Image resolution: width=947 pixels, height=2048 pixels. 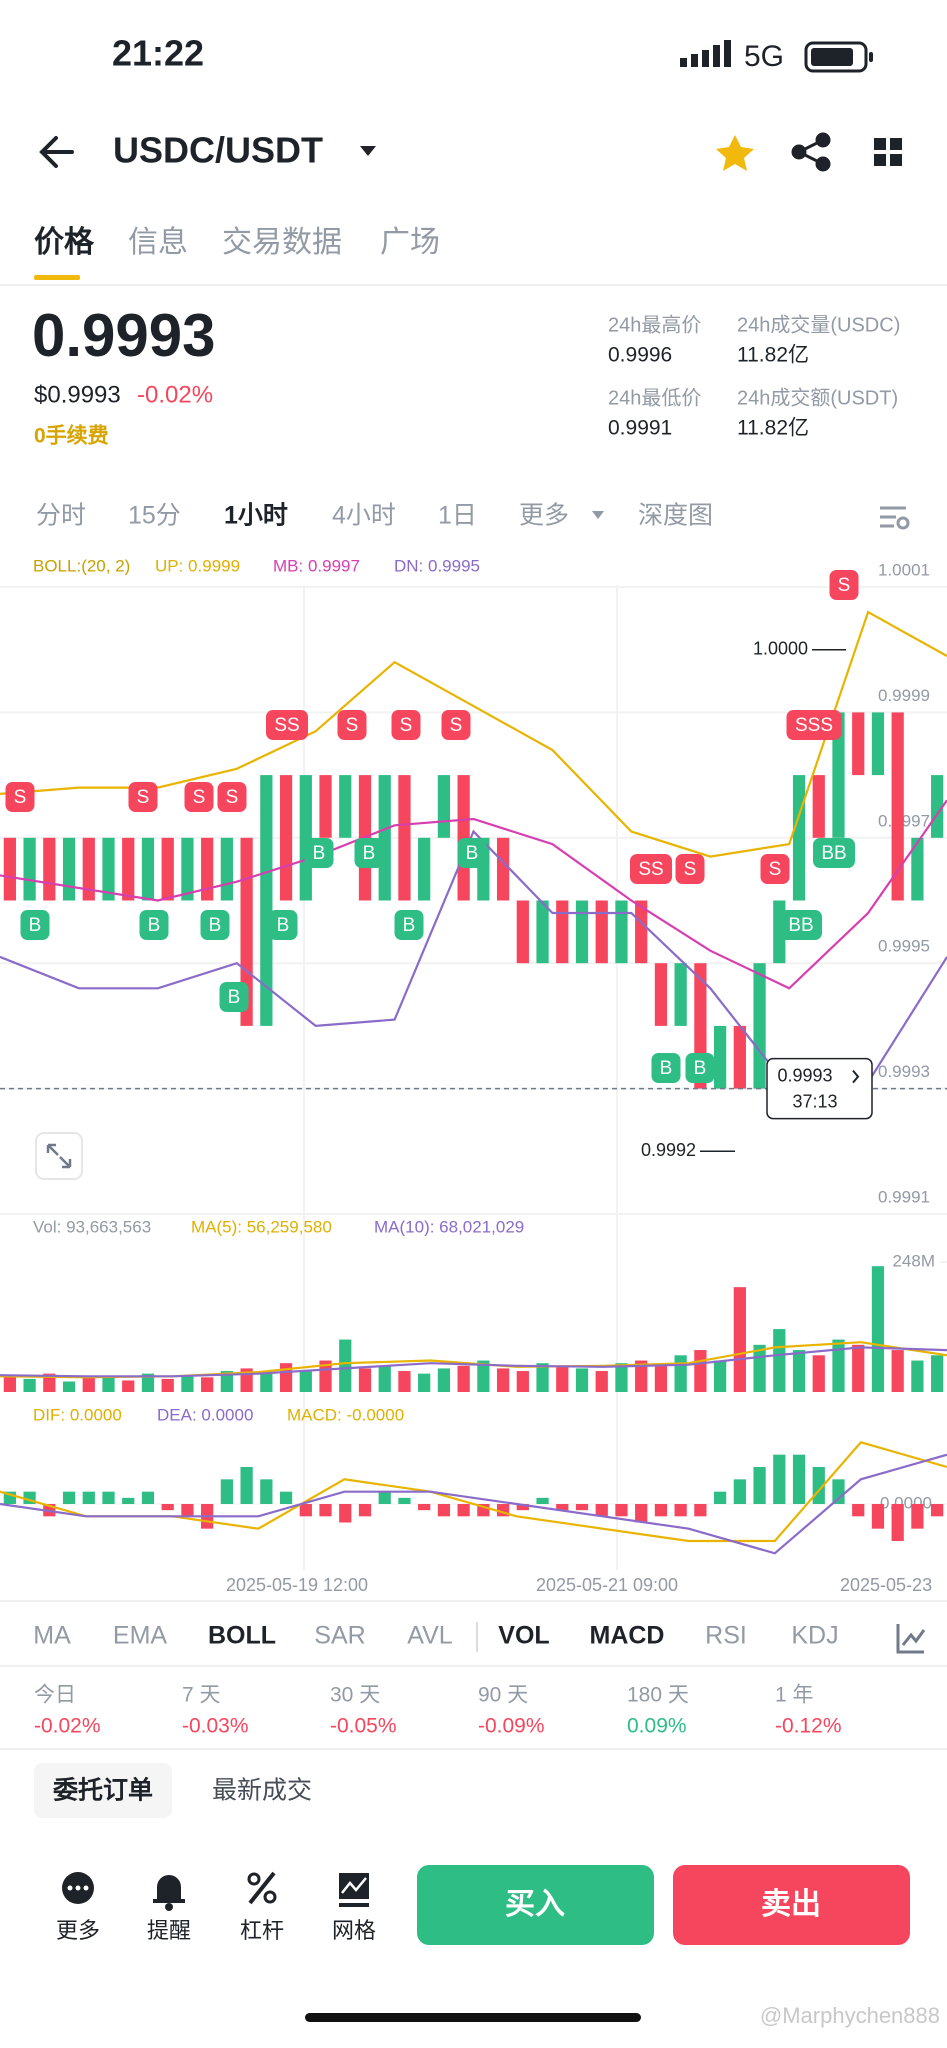 What do you see at coordinates (705, 53) in the screenshot?
I see `signal-icon` at bounding box center [705, 53].